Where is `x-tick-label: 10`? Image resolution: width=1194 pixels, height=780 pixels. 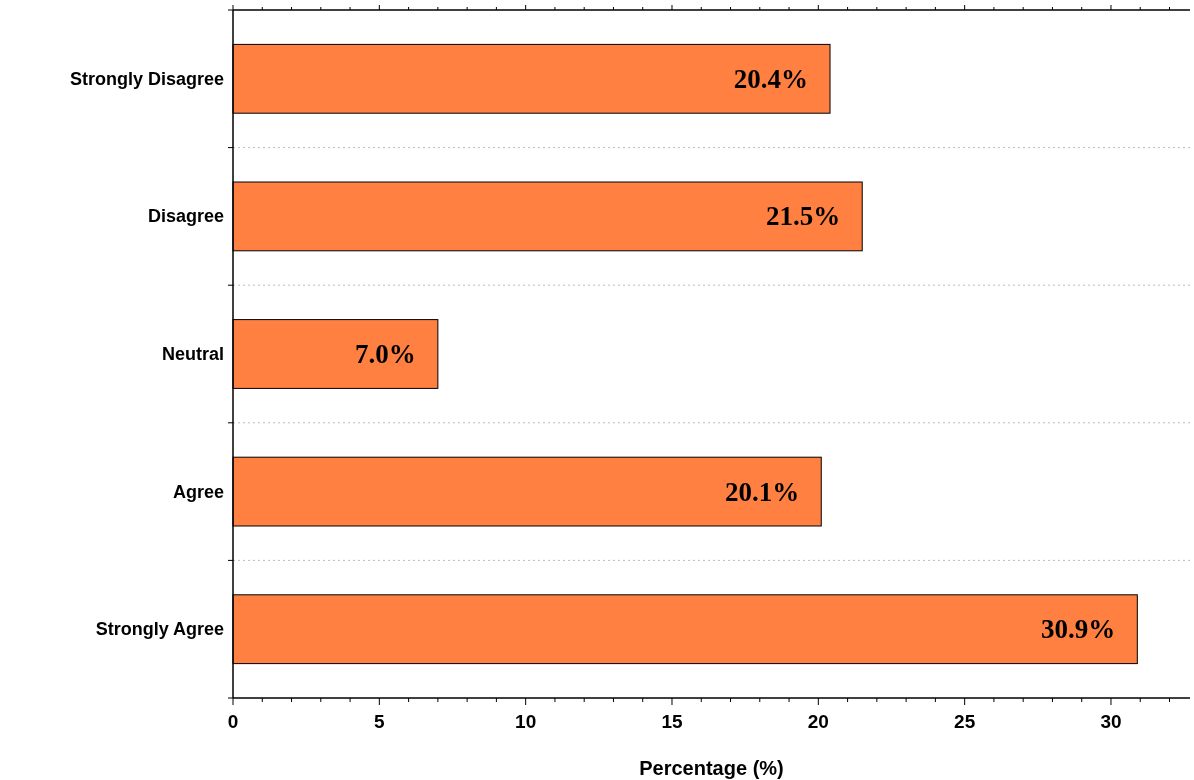 x-tick-label: 10 is located at coordinates (526, 721).